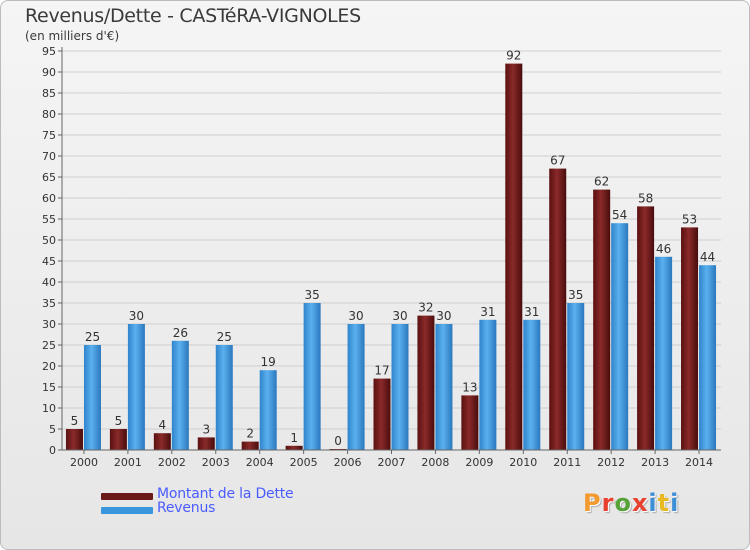 The height and width of the screenshot is (550, 750). I want to click on data-label-dette: 3, so click(206, 429).